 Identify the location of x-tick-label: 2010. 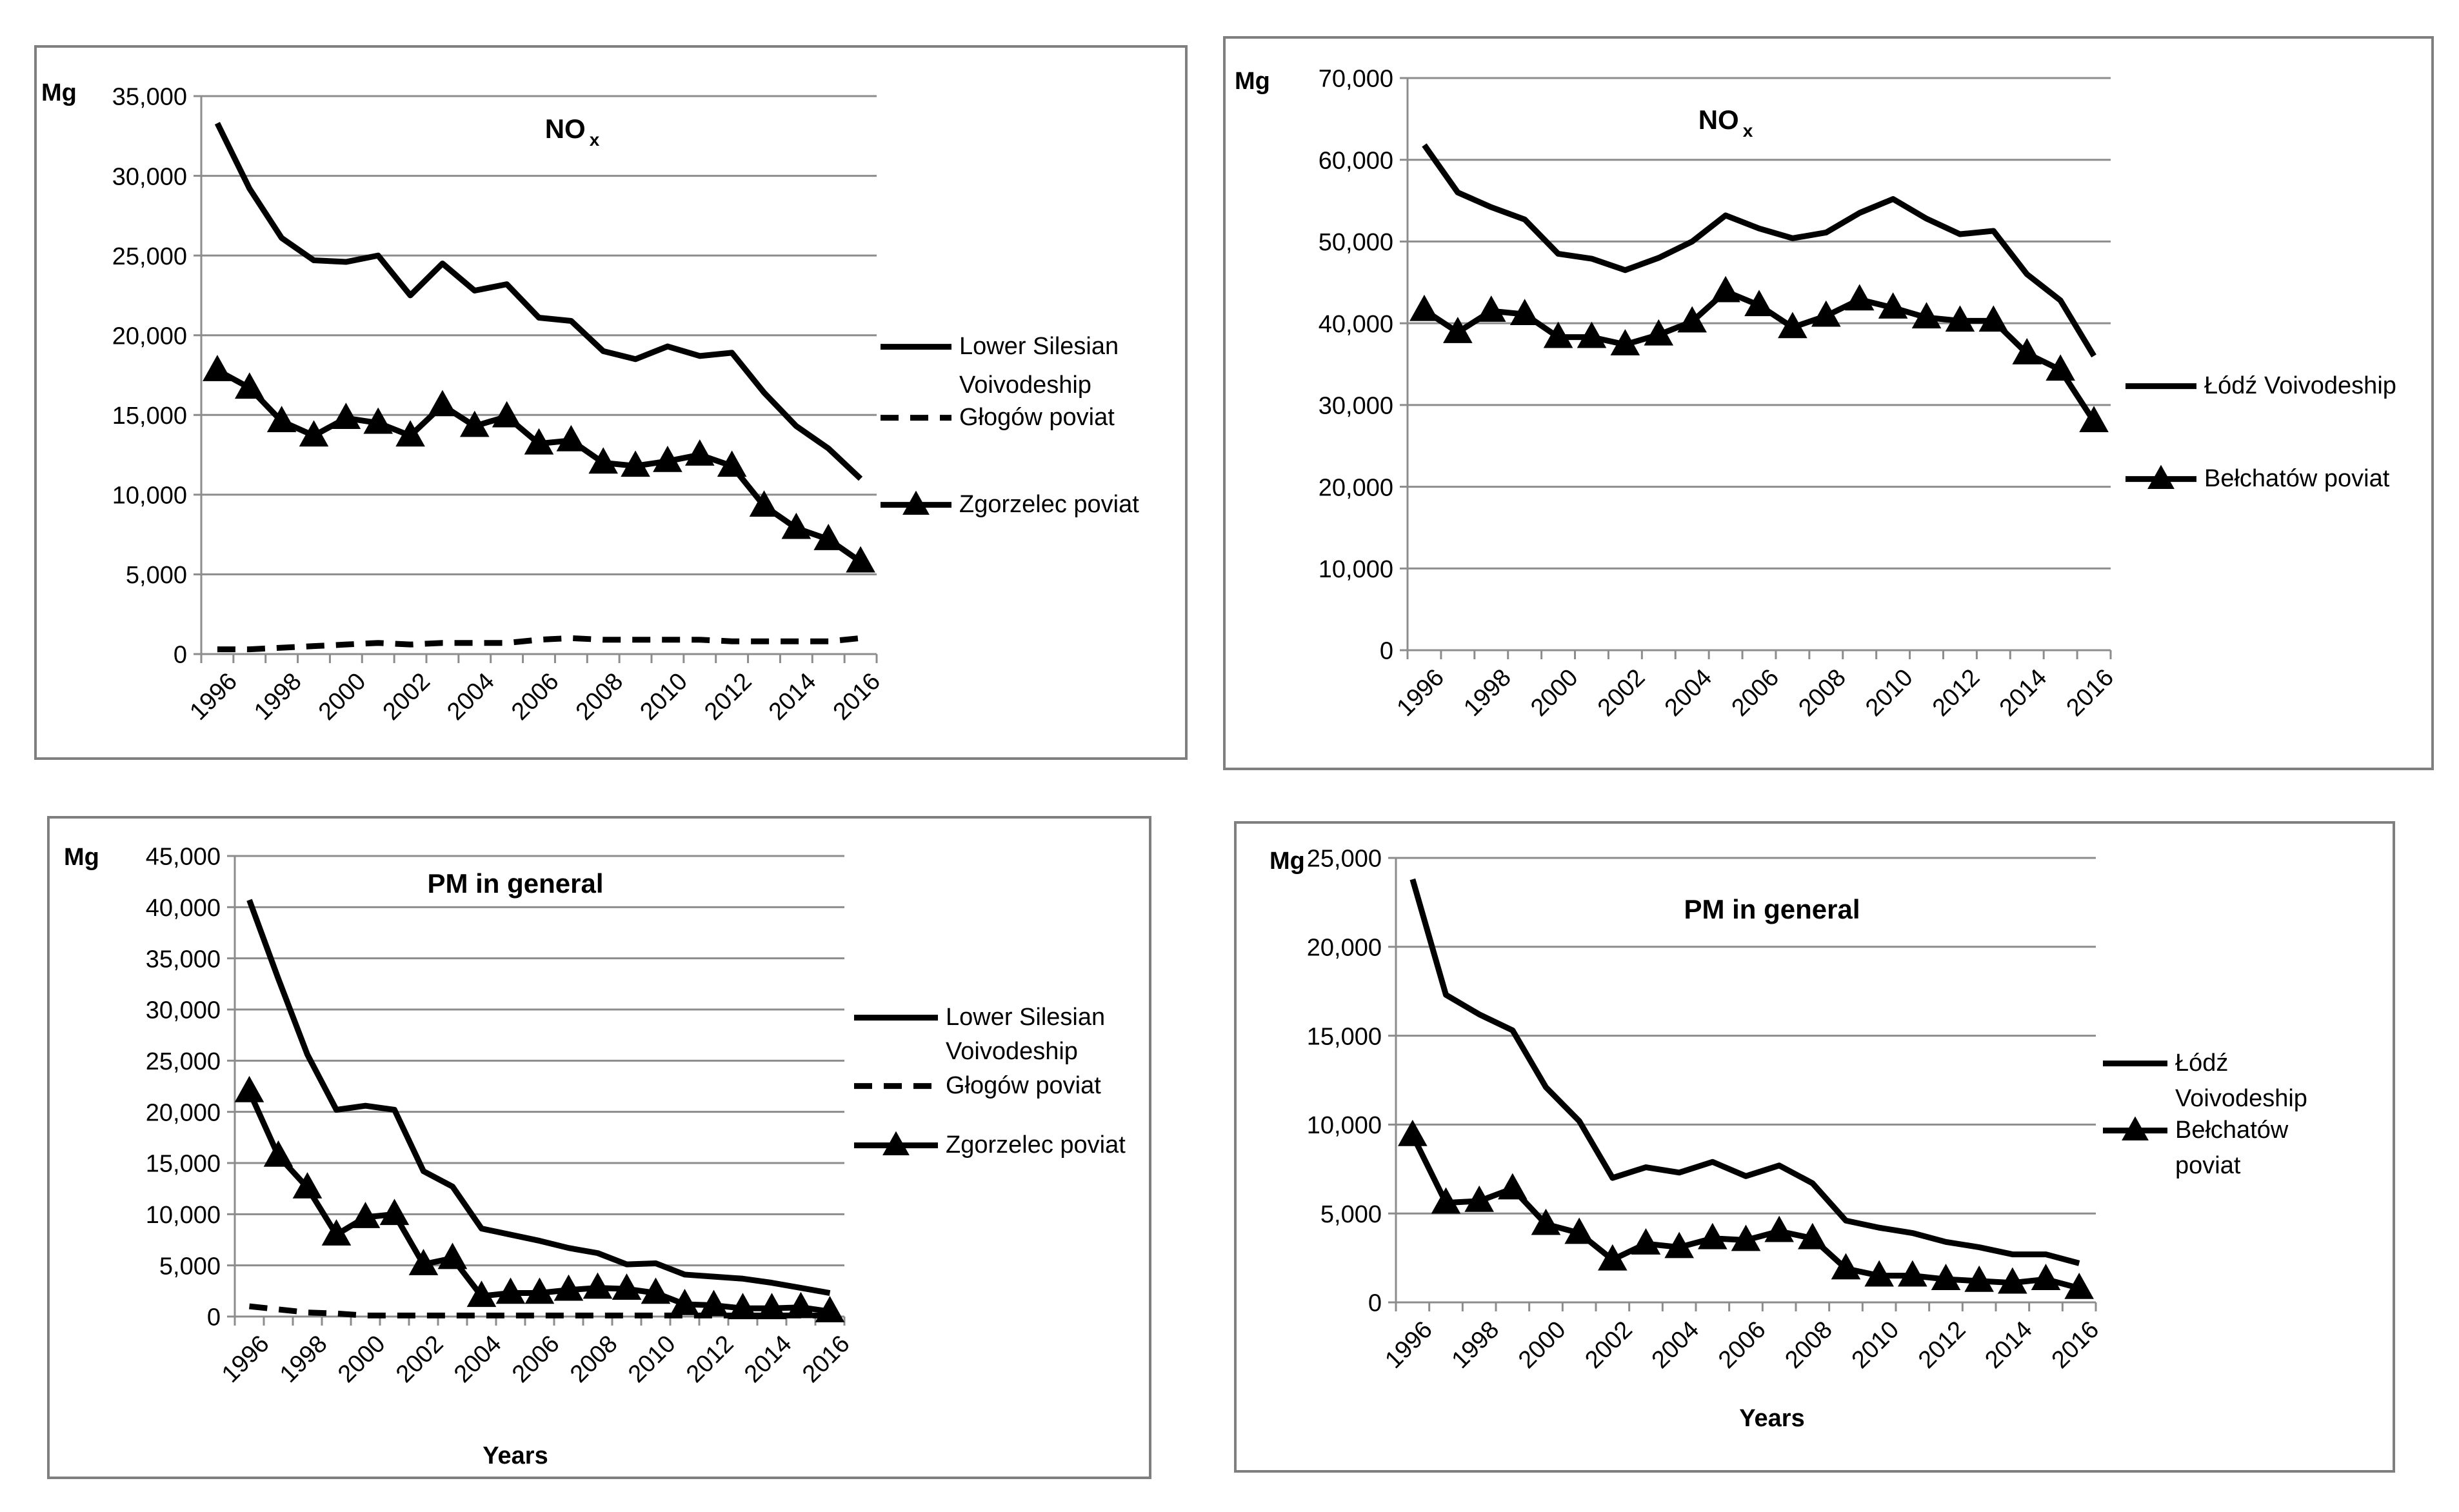
(1889, 693).